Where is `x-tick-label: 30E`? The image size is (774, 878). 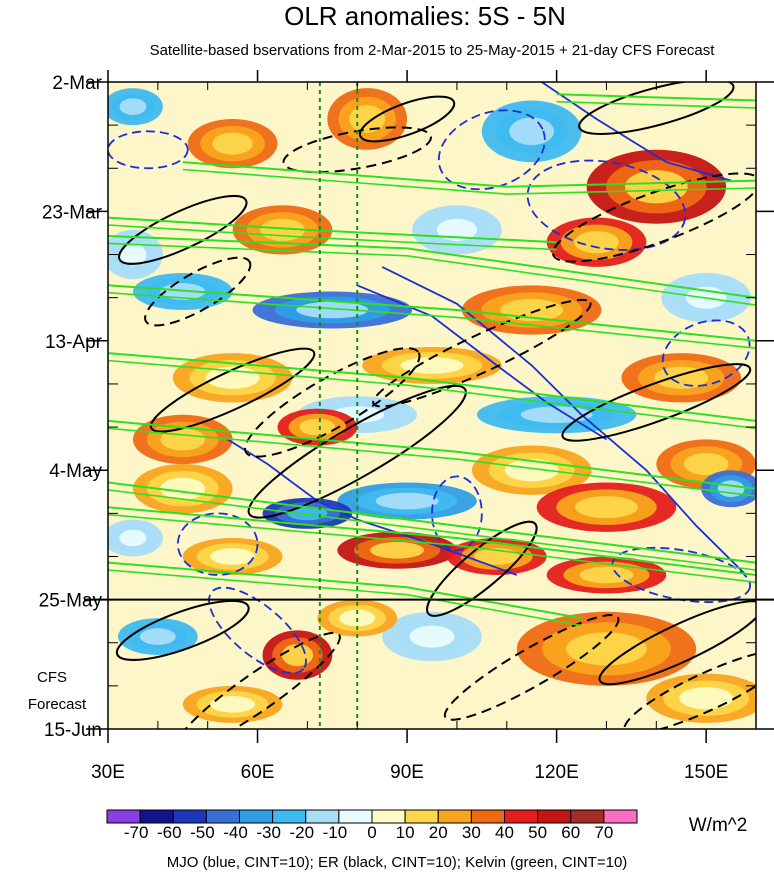 x-tick-label: 30E is located at coordinates (108, 772).